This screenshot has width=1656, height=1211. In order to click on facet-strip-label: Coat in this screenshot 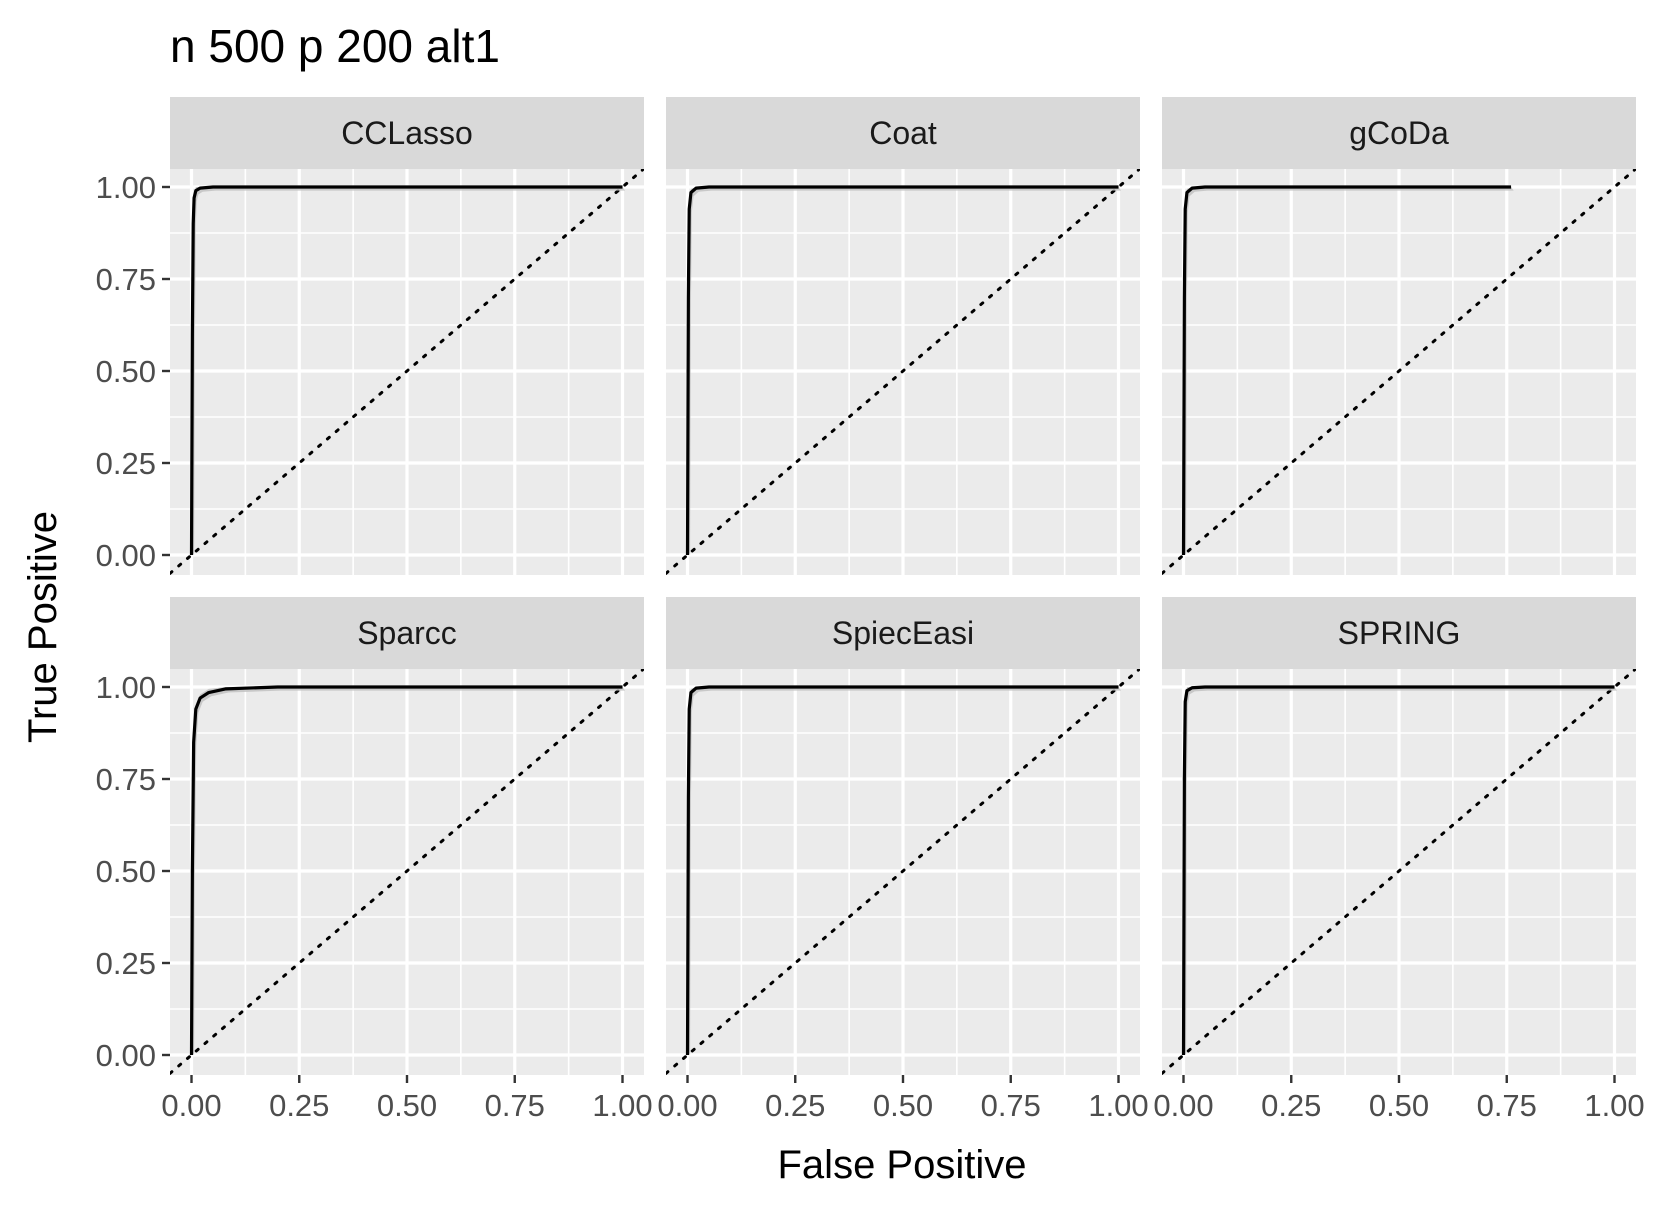, I will do `click(903, 133)`.